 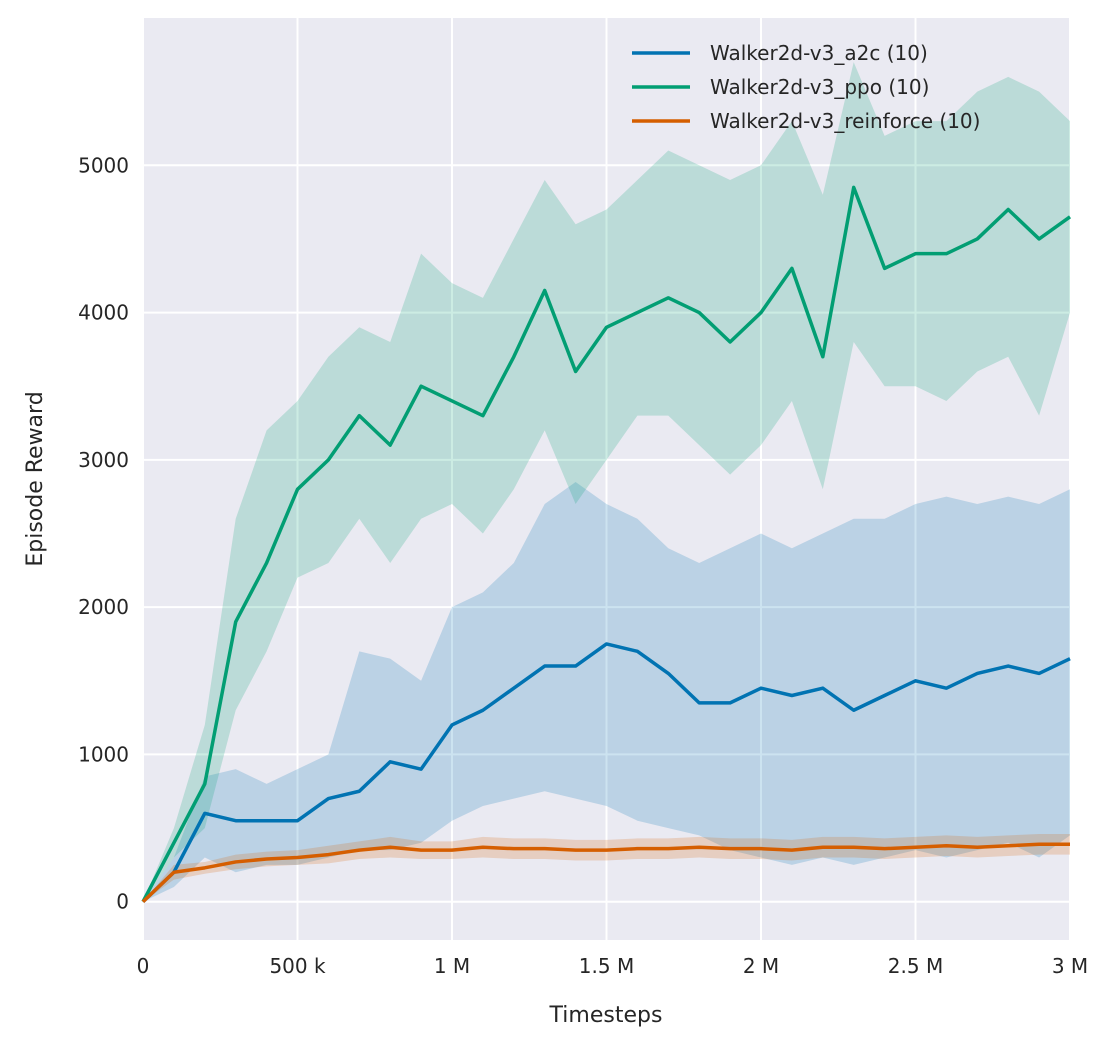 I want to click on x-tick-label: 3 M, so click(x=1070, y=966).